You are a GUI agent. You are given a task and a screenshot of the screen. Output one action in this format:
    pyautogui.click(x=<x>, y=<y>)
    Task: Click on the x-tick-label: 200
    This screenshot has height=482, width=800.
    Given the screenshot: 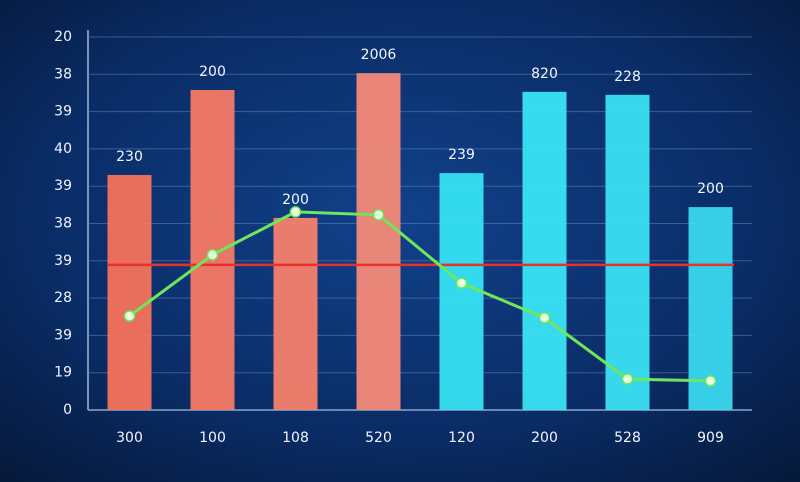 What is the action you would take?
    pyautogui.click(x=544, y=438)
    